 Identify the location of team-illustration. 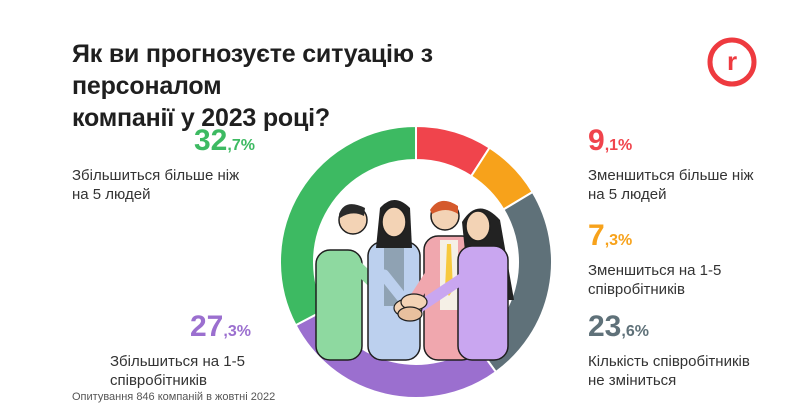
(414, 280).